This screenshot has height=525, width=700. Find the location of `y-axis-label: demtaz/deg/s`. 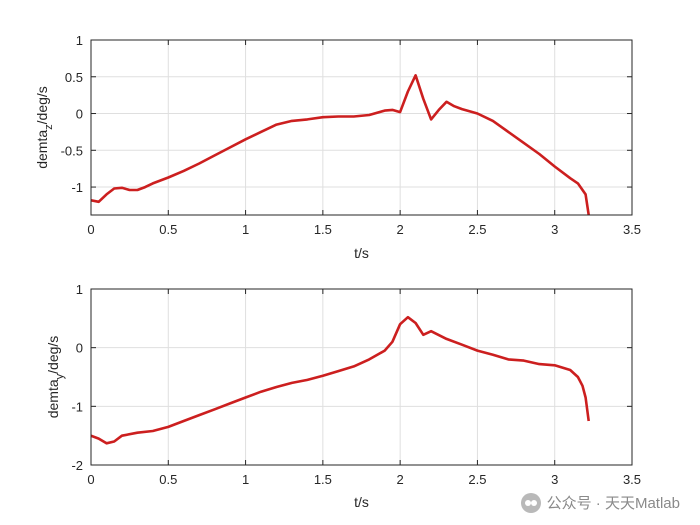

y-axis-label: demtaz/deg/s is located at coordinates (44, 127).